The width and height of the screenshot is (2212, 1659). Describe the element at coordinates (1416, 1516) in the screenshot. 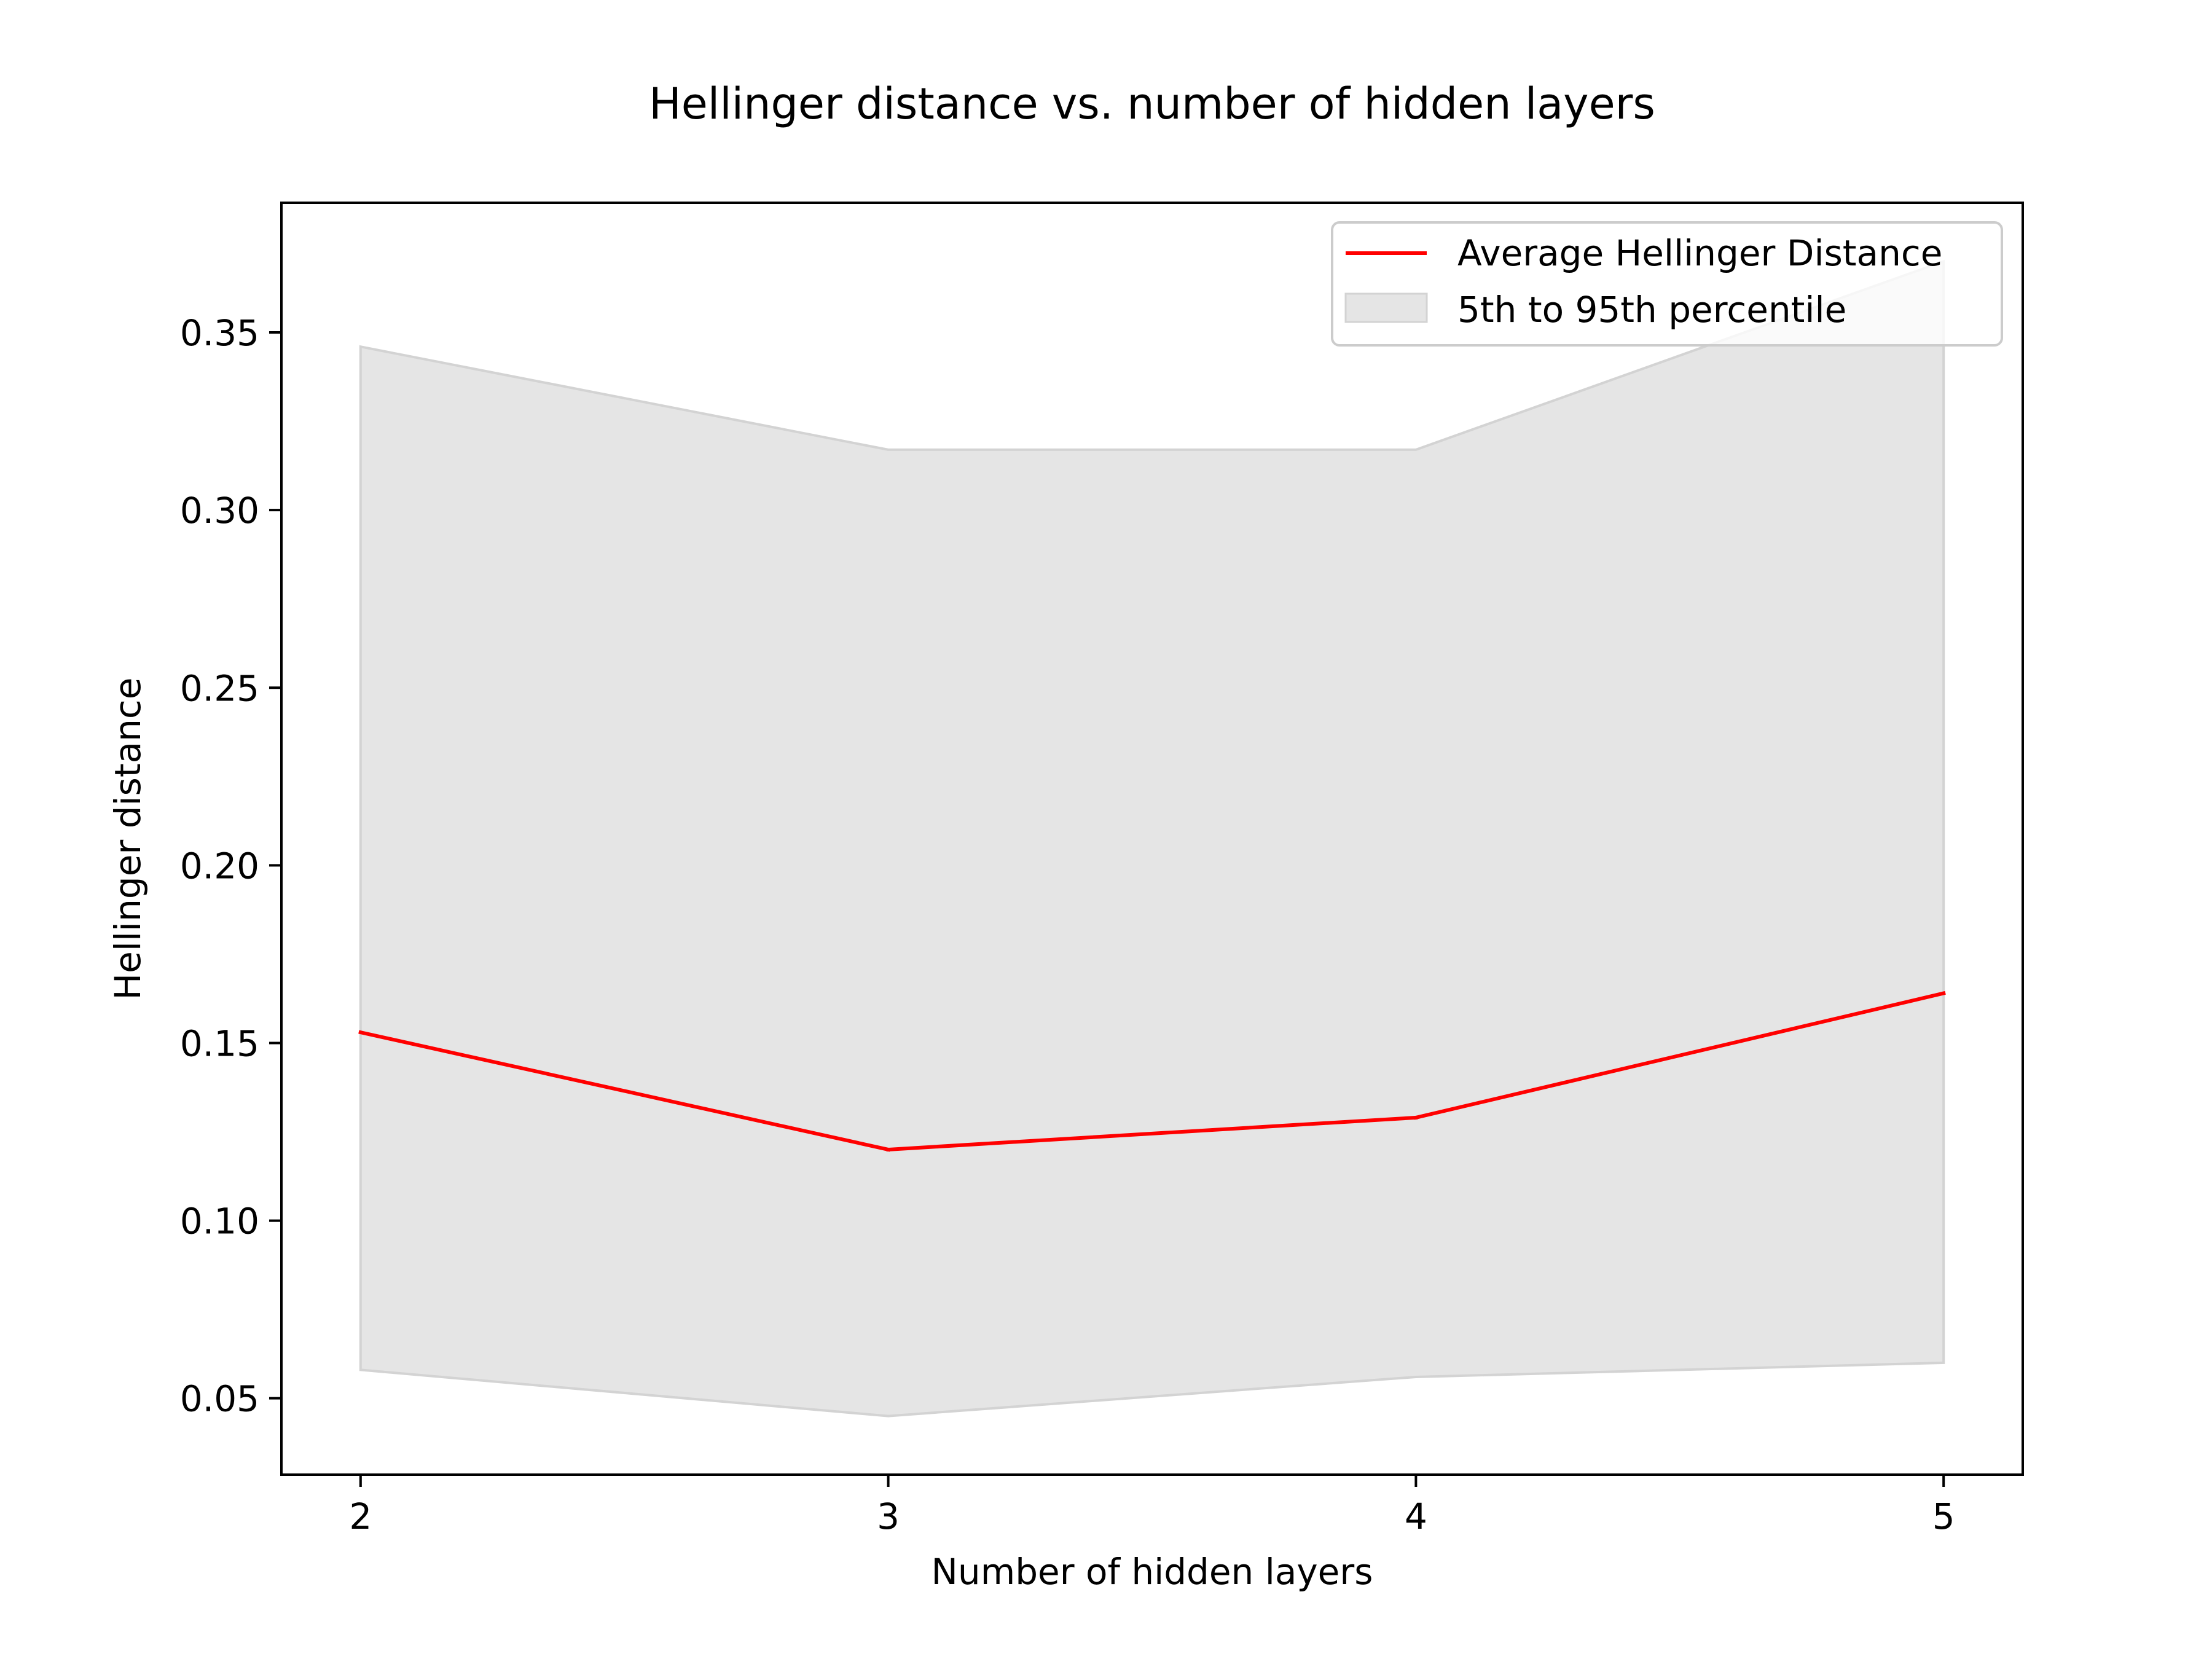

I see `x-tick-label: 4` at that location.